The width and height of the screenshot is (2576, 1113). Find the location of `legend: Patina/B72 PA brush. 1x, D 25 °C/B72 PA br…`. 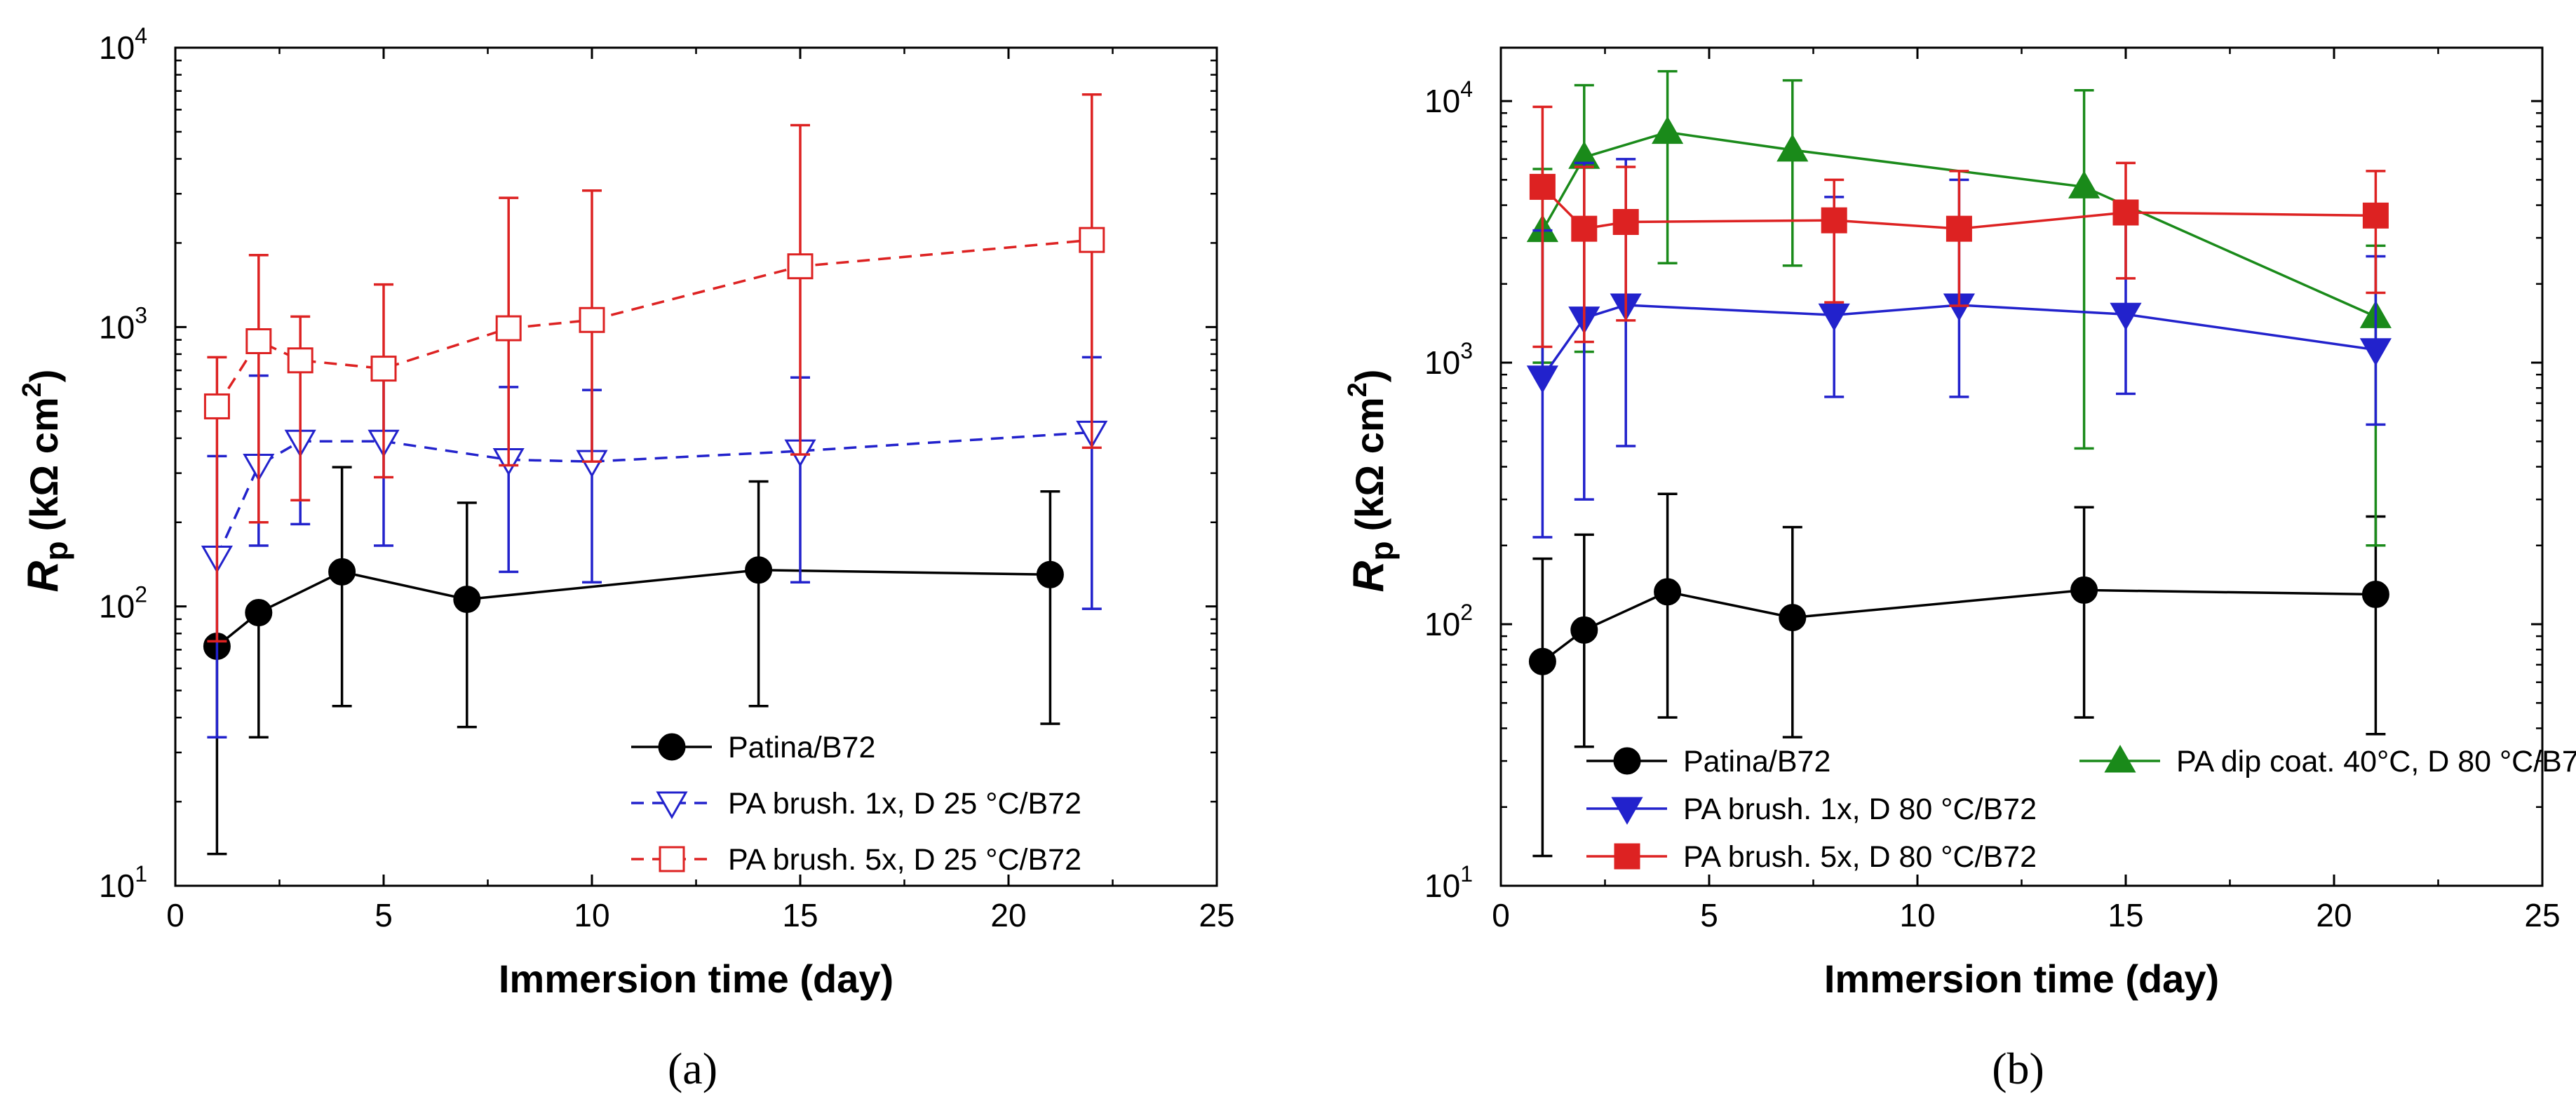

legend: Patina/B72 PA brush. 1x, D 25 °C/B72 PA br… is located at coordinates (856, 804).